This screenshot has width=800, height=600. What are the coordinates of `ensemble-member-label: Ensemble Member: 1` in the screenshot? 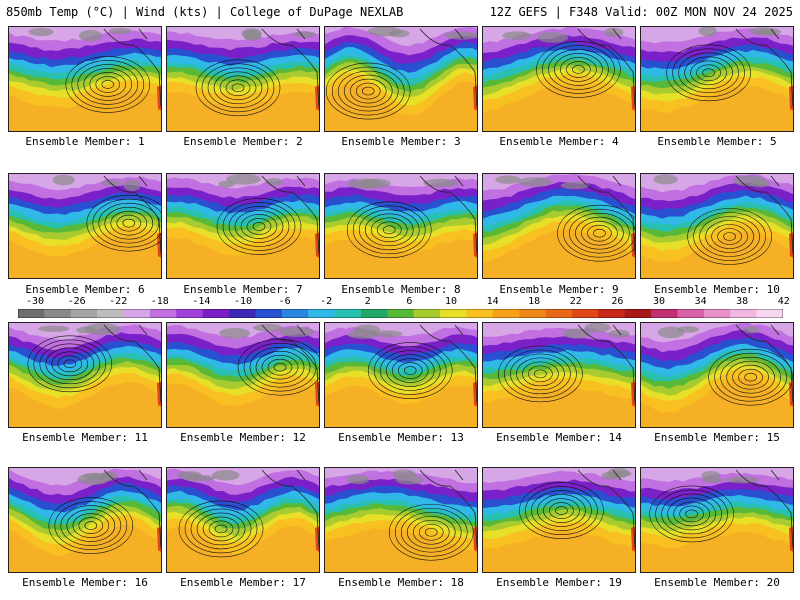 It's located at (85, 141).